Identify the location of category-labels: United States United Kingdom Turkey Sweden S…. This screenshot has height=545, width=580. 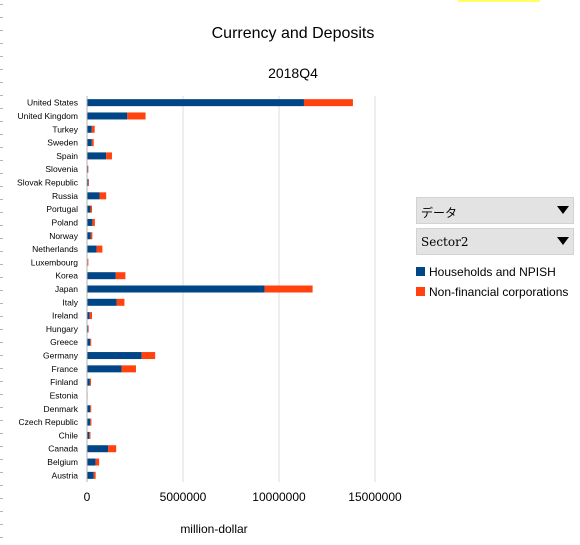
(48, 289).